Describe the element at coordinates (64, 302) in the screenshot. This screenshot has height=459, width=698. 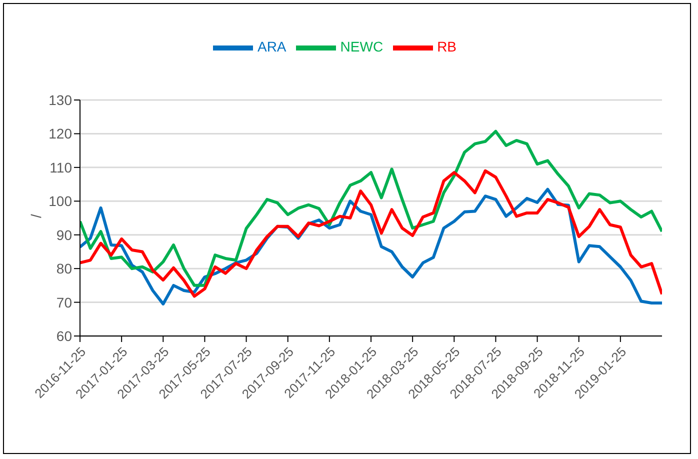
I see `y-tick-label: 70` at that location.